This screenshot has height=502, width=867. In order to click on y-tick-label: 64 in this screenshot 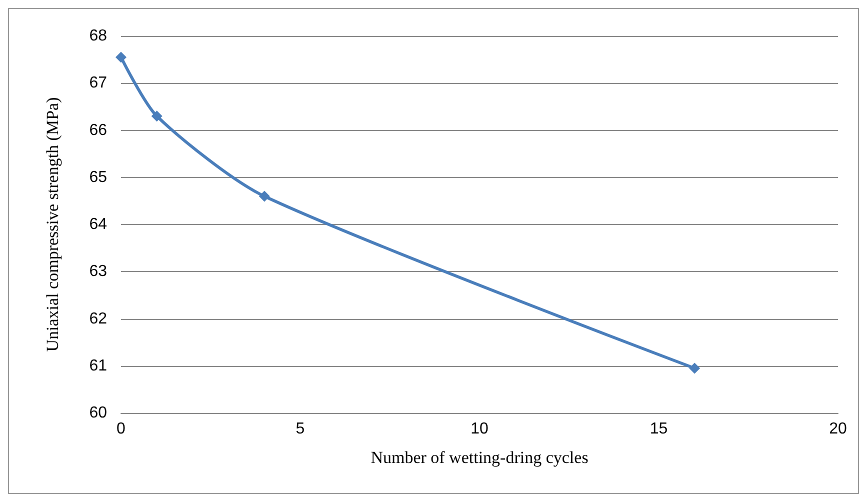, I will do `click(98, 224)`.